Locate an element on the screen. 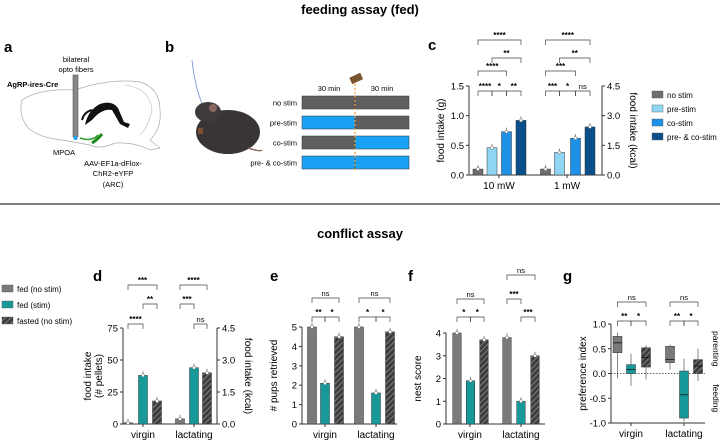 Image resolution: width=720 pixels, height=444 pixels. panel-label-f: f is located at coordinates (411, 276).